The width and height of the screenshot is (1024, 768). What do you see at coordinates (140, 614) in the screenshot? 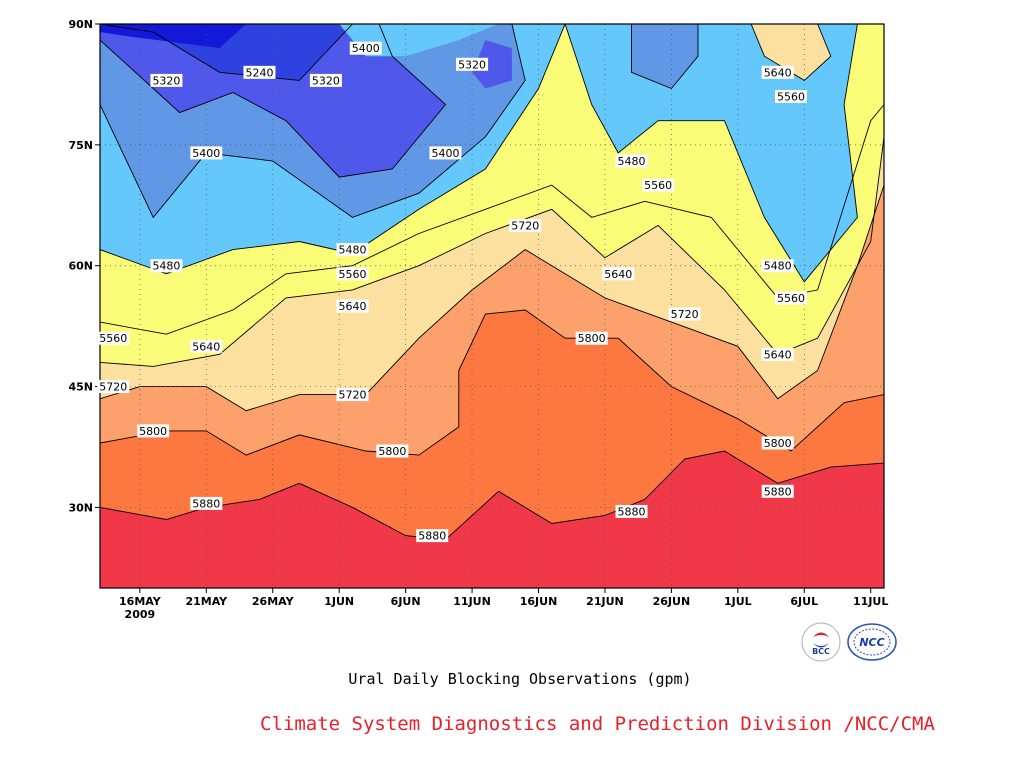
I see `x-year-label: 2009` at bounding box center [140, 614].